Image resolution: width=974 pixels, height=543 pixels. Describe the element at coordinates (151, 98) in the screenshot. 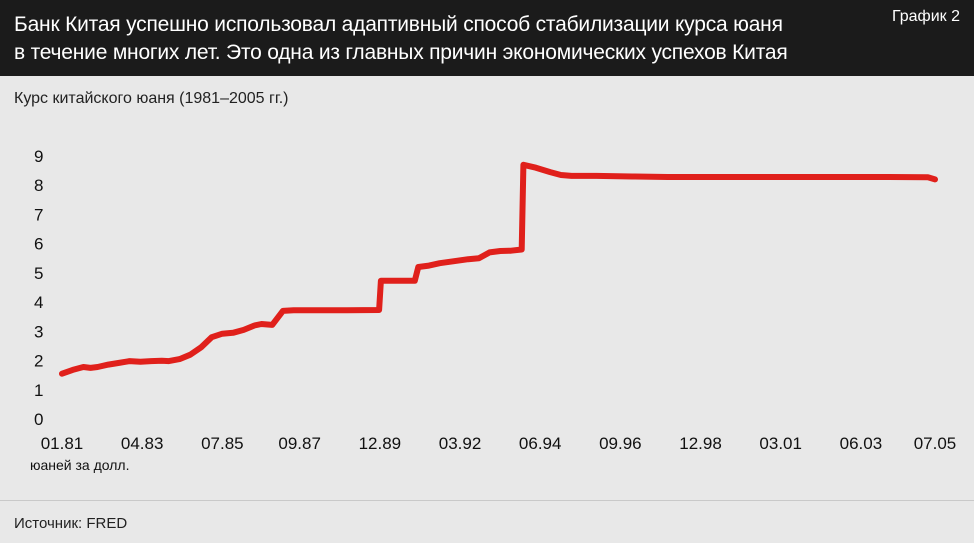

I see `chart-title: Курс китайского юаня (1981–2005 гг.)` at that location.